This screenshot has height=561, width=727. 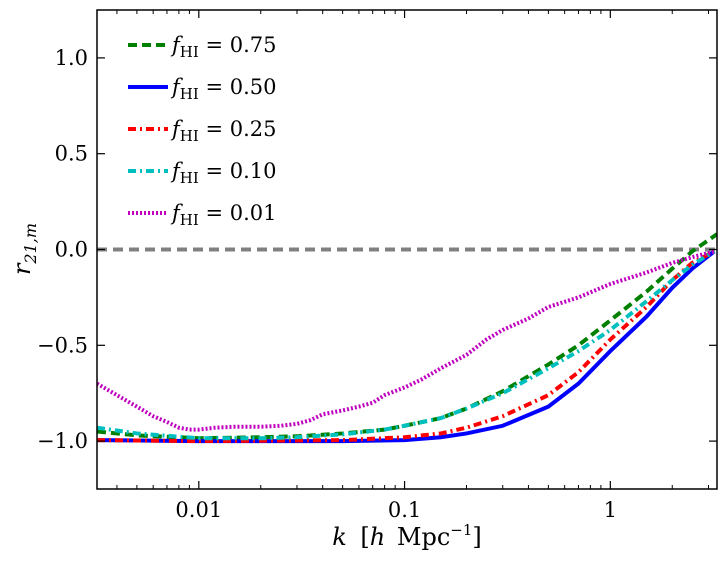 What do you see at coordinates (223, 89) in the screenshot?
I see `legend-label-1: fHI = 0.50` at bounding box center [223, 89].